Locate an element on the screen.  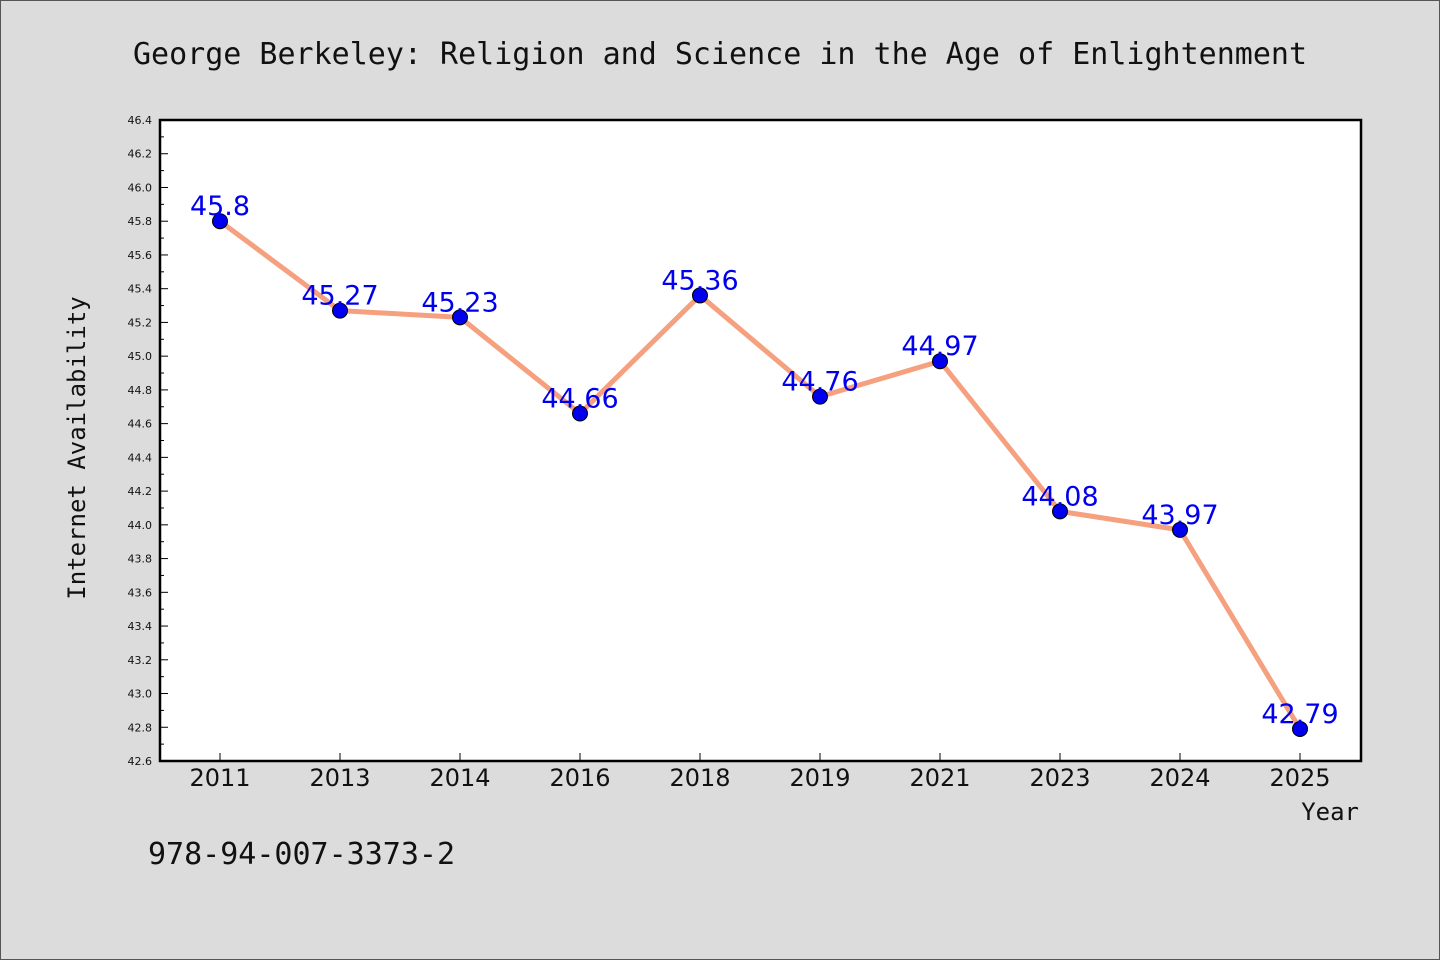
y-tick-label: 44.8 is located at coordinates (140, 390).